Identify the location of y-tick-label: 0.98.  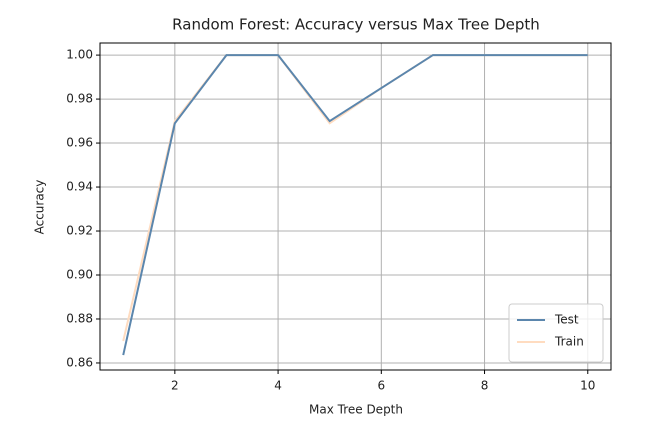
(79, 99).